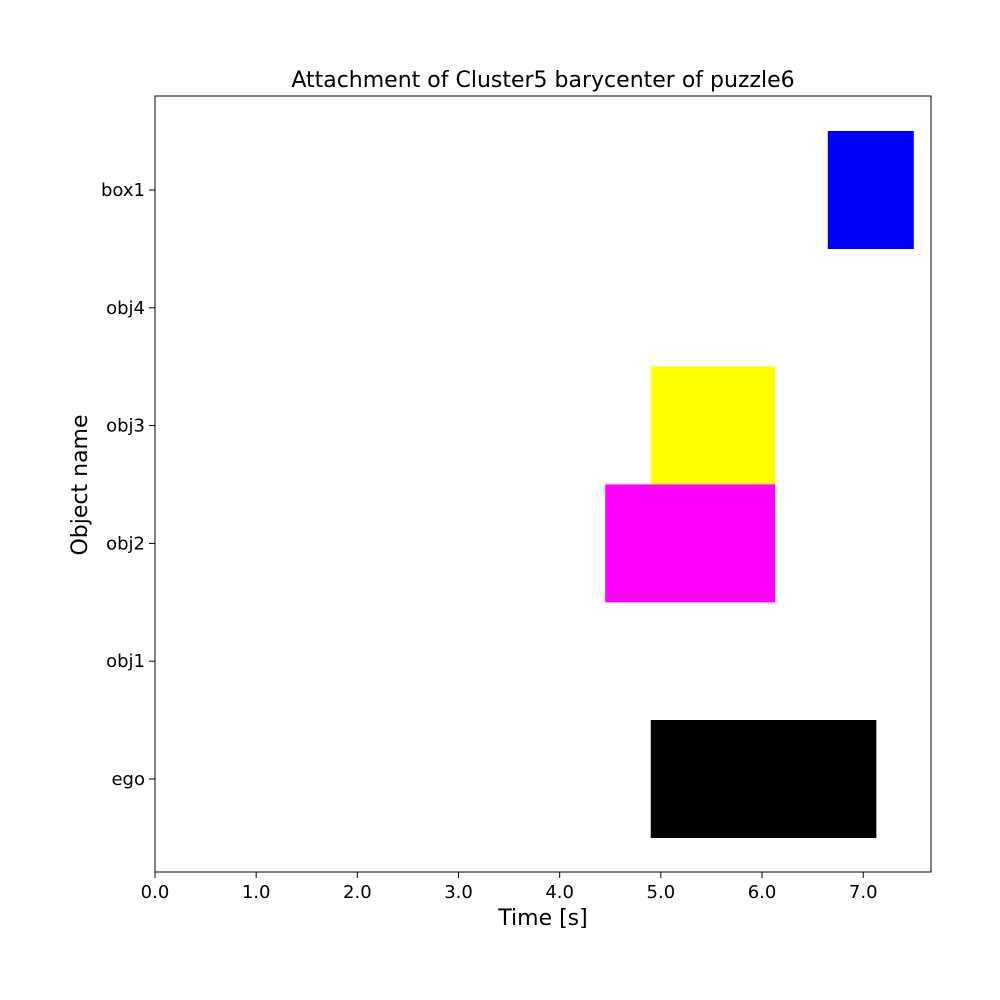 This screenshot has height=1000, width=1000. I want to click on x-tick-label: 1.0, so click(256, 892).